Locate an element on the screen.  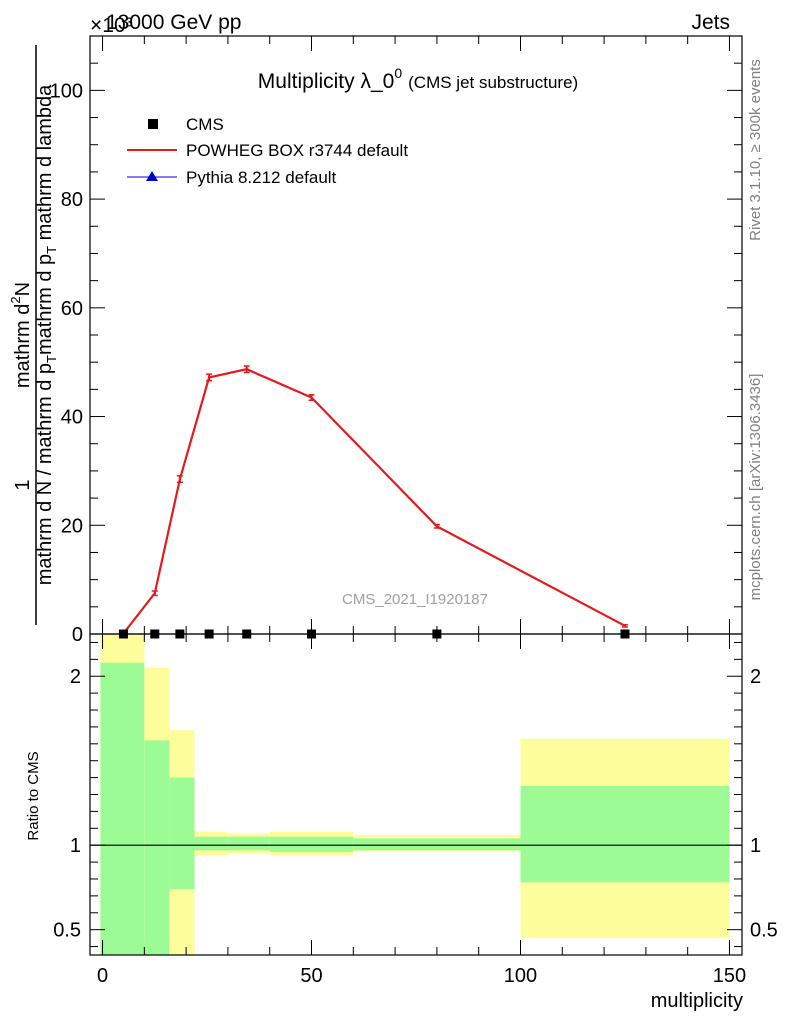
analysis-watermark: CMS_2021_I1920187 is located at coordinates (415, 599).